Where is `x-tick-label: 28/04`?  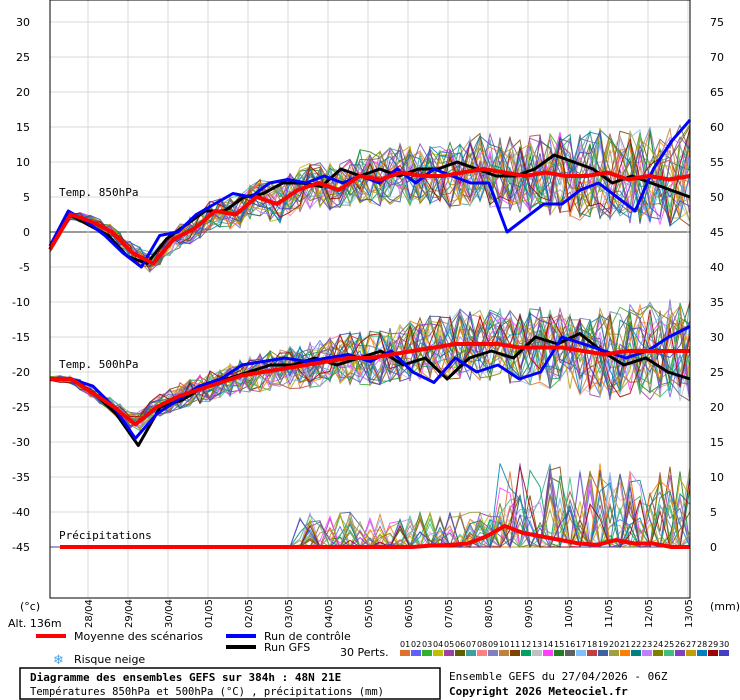 x-tick-label: 28/04 is located at coordinates (89, 613).